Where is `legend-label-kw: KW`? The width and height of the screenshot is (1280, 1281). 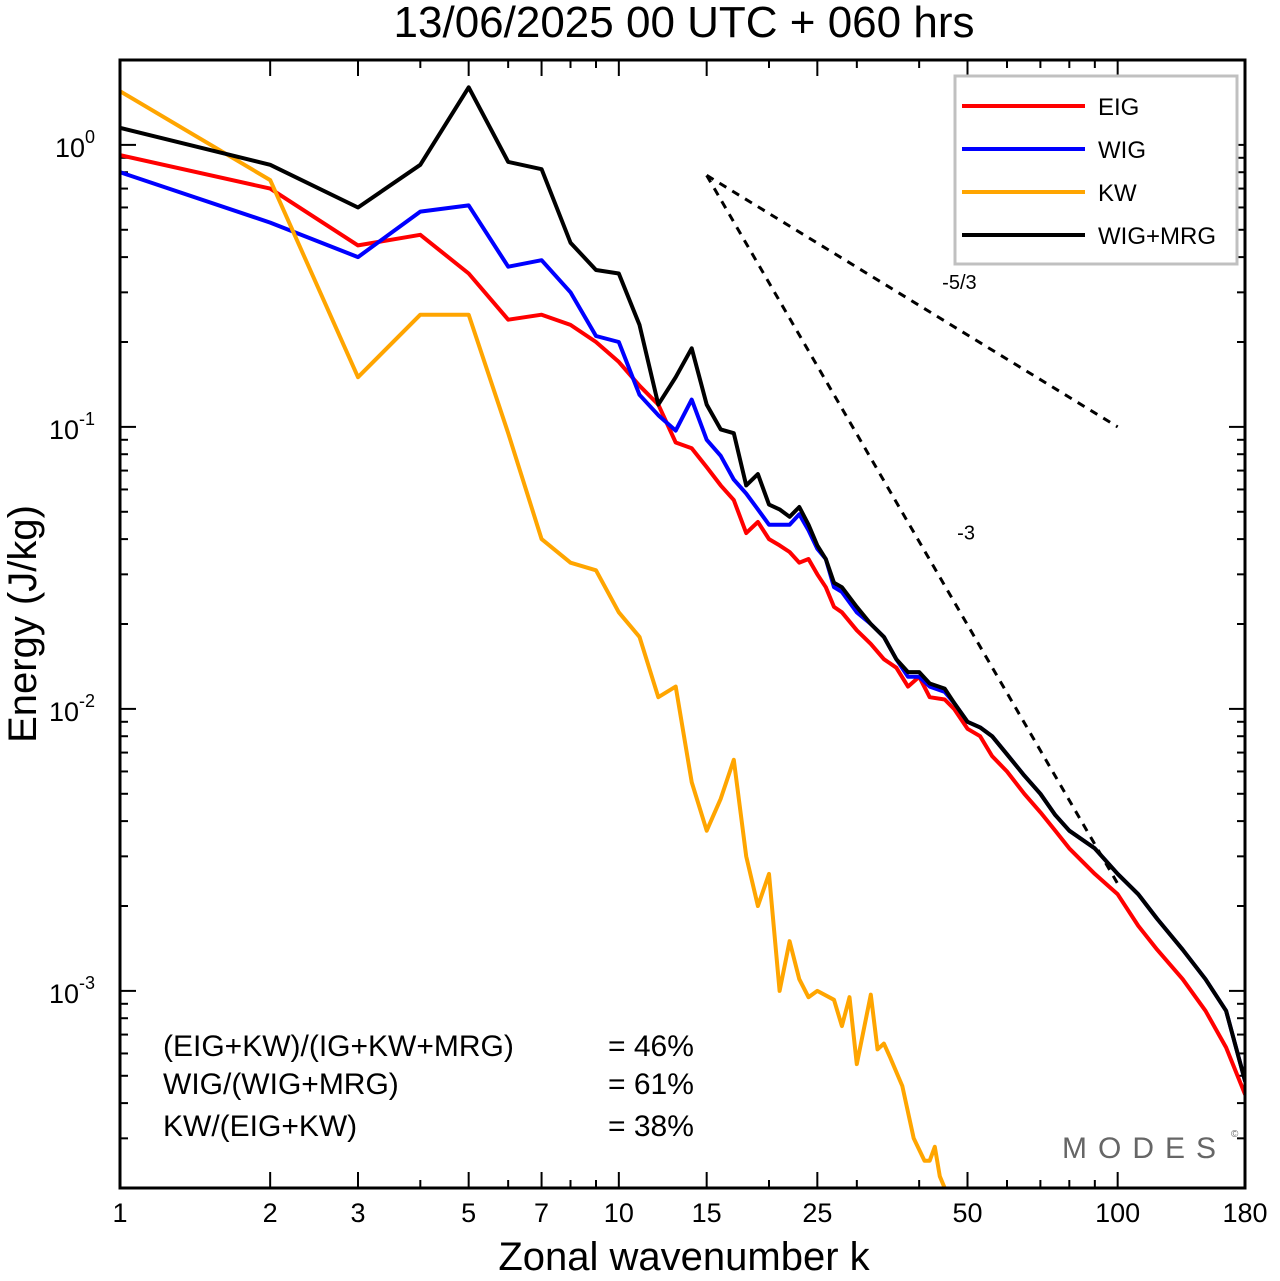 legend-label-kw: KW is located at coordinates (1117, 193).